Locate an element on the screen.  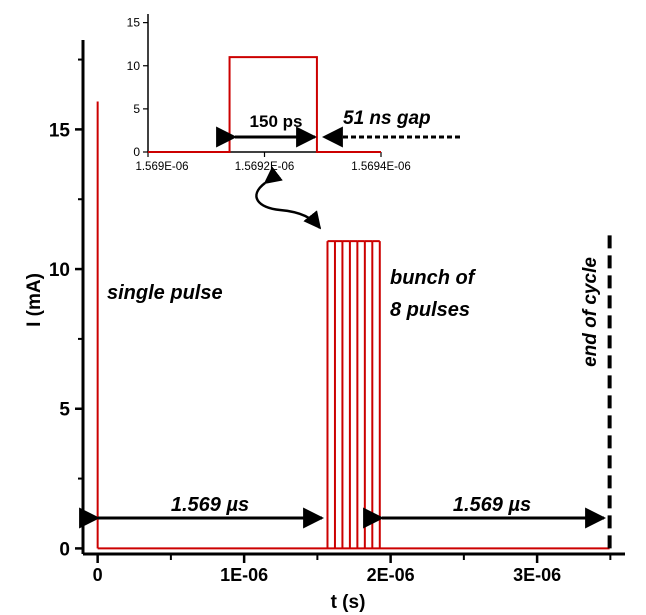
inset-y-tick-label: 10 is located at coordinates (134, 66).